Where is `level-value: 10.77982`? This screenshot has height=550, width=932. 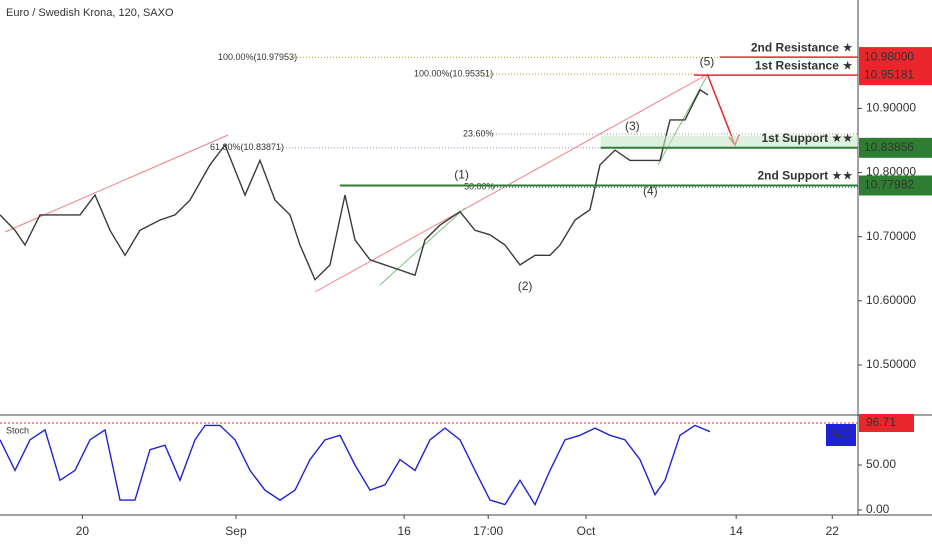
level-value: 10.77982 is located at coordinates (889, 185).